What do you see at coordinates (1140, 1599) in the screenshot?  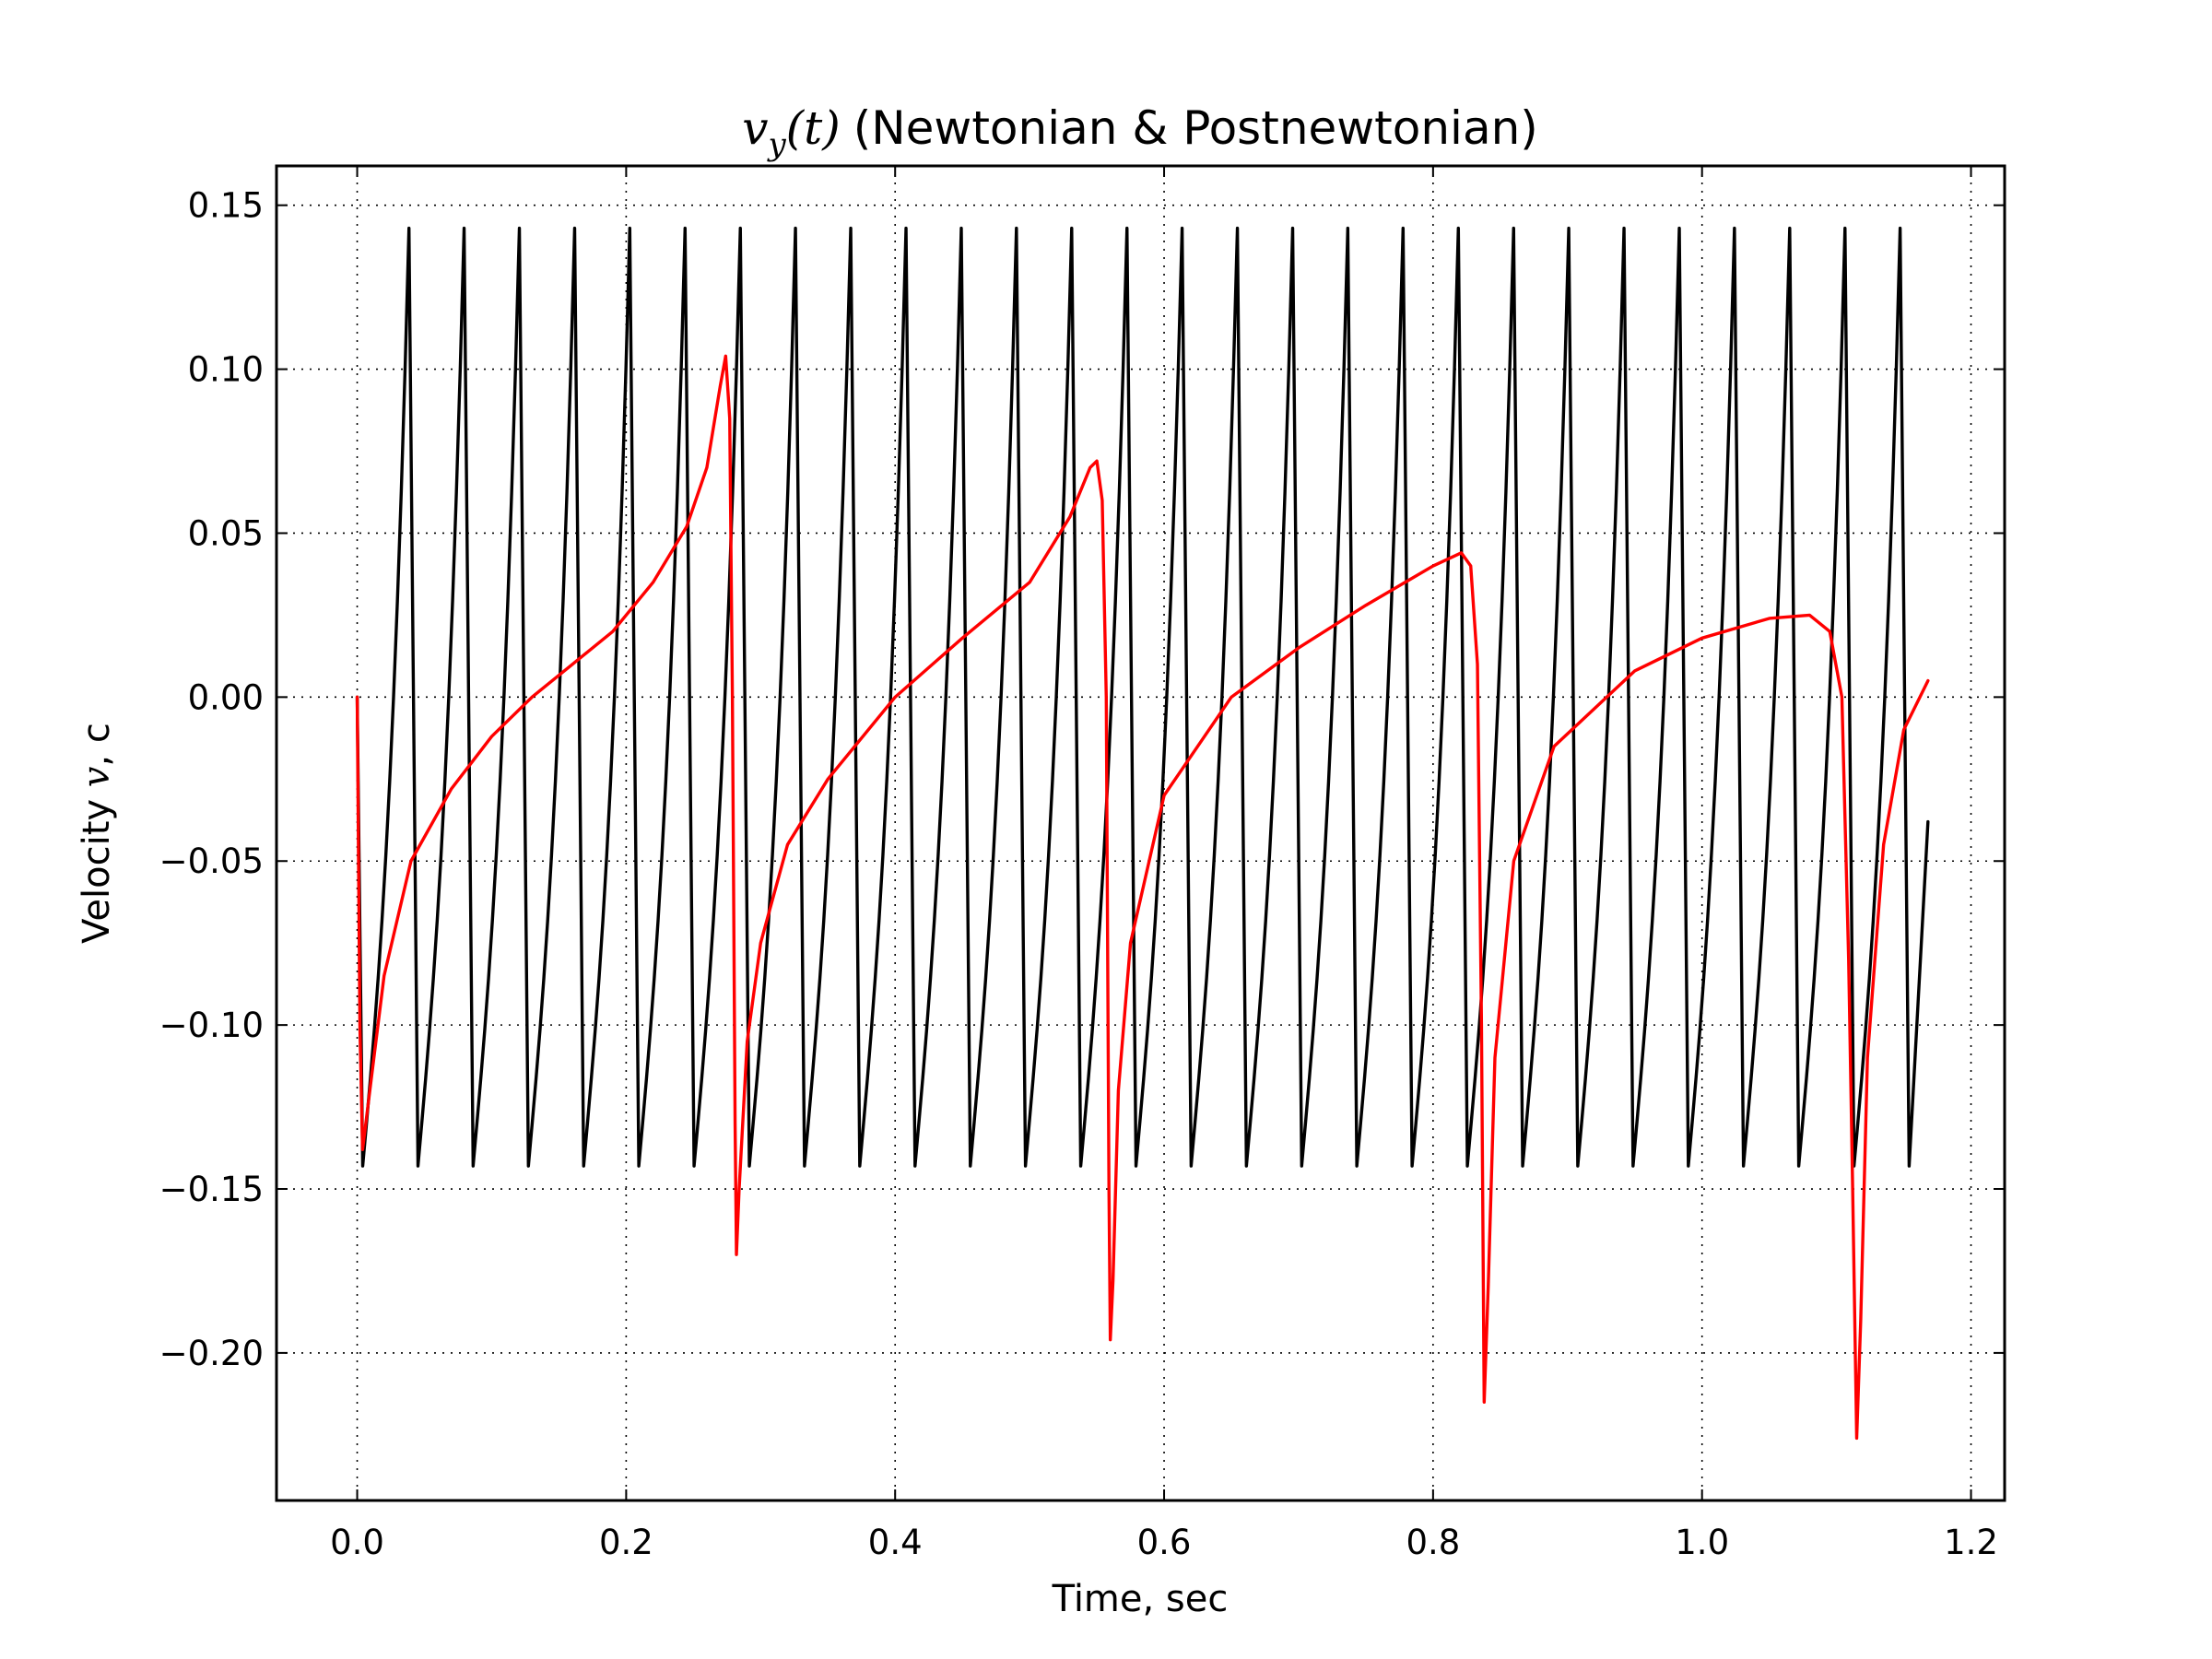 I see `x-axis-label: Time, sec` at bounding box center [1140, 1599].